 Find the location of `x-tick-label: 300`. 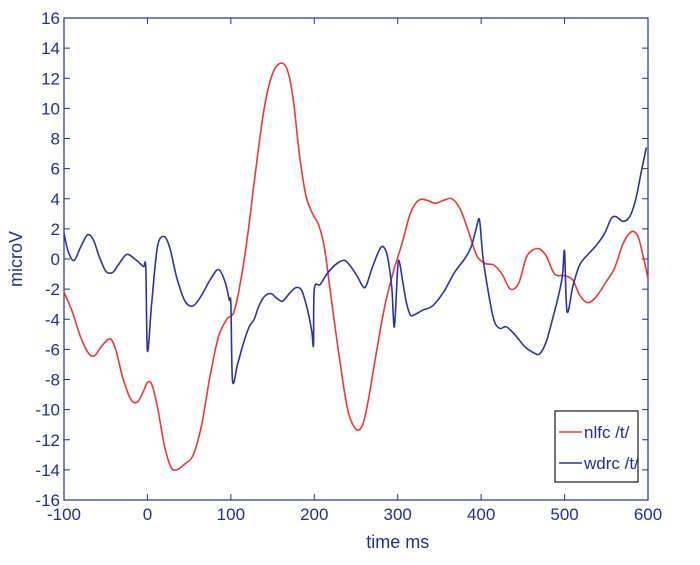

x-tick-label: 300 is located at coordinates (398, 514).